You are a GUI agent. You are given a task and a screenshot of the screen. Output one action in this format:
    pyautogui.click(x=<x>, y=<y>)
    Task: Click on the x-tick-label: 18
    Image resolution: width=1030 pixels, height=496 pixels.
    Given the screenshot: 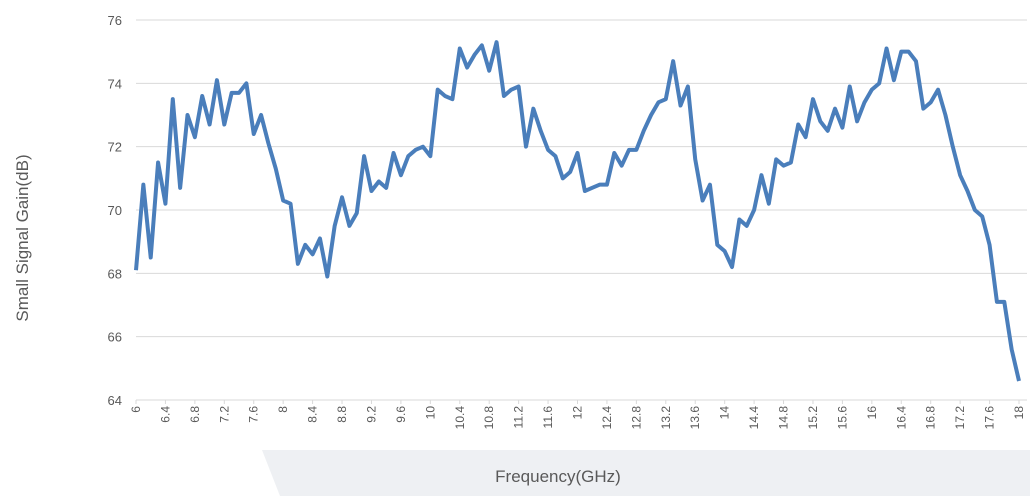 What is the action you would take?
    pyautogui.click(x=1019, y=413)
    